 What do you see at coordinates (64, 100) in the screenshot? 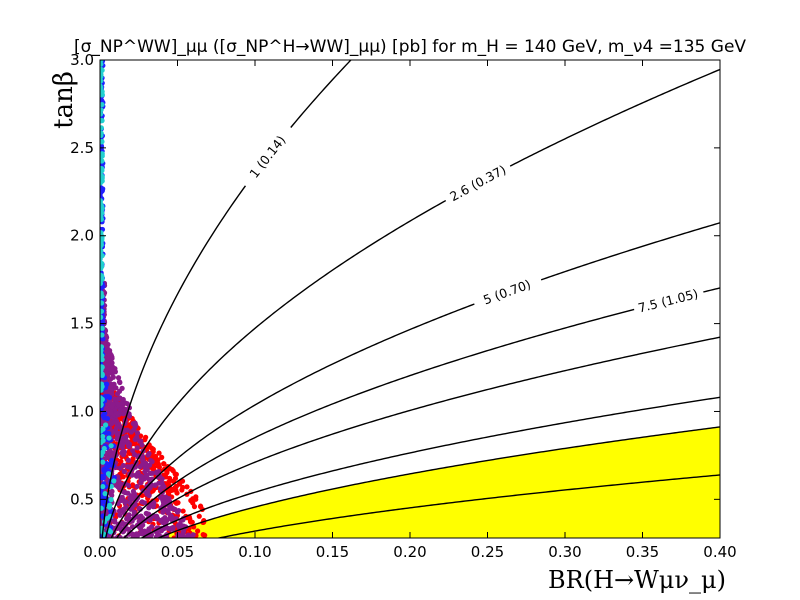
I see `y-axis-label: tanβ` at bounding box center [64, 100].